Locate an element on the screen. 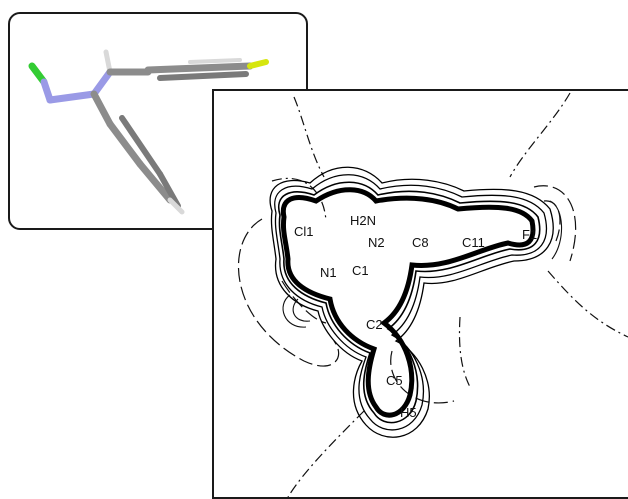 The width and height of the screenshot is (628, 499). ring-upper-h is located at coordinates (215, 61).